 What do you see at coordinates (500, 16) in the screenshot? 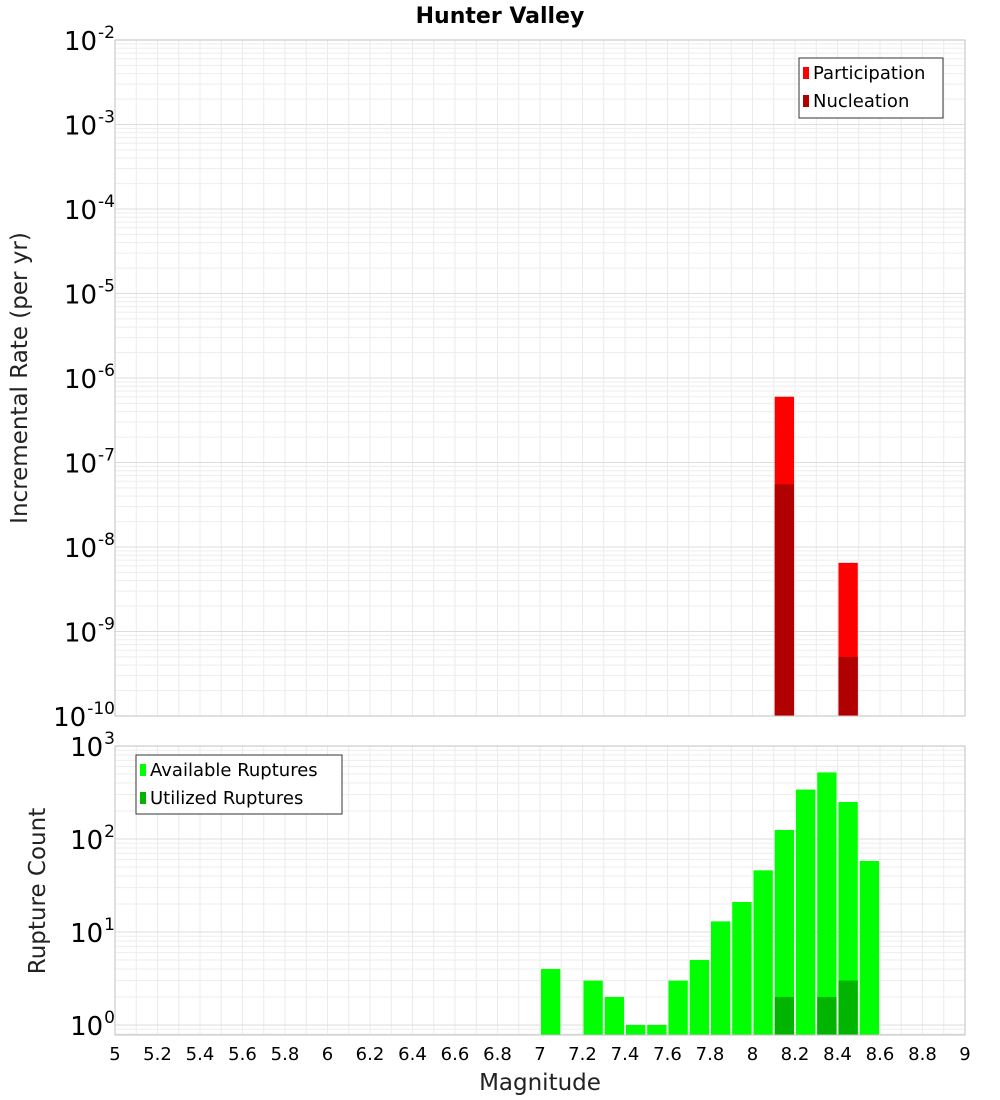
I see `chart-title: Hunter Valley` at bounding box center [500, 16].